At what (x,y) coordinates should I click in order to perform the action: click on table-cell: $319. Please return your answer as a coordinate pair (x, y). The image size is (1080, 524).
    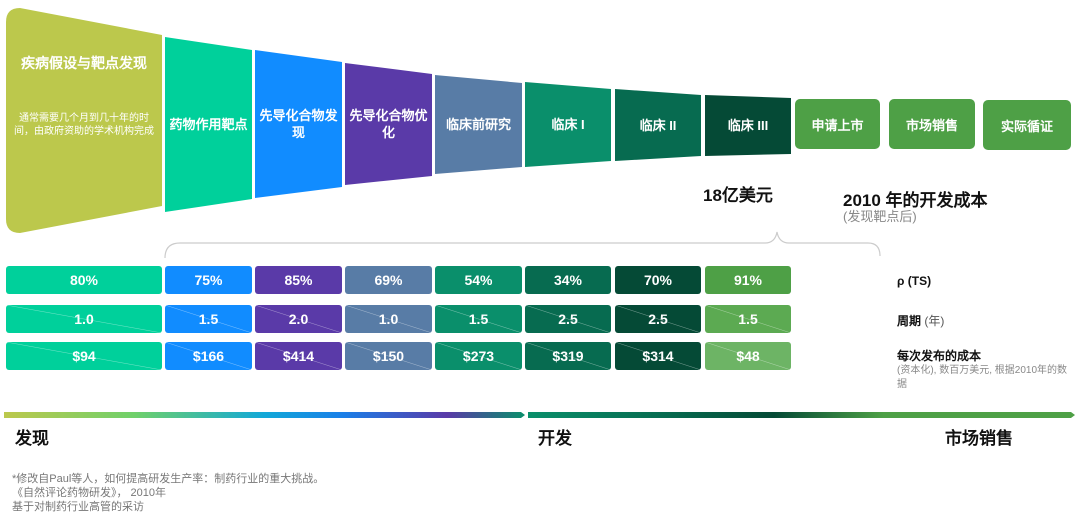
    Looking at the image, I should click on (568, 356).